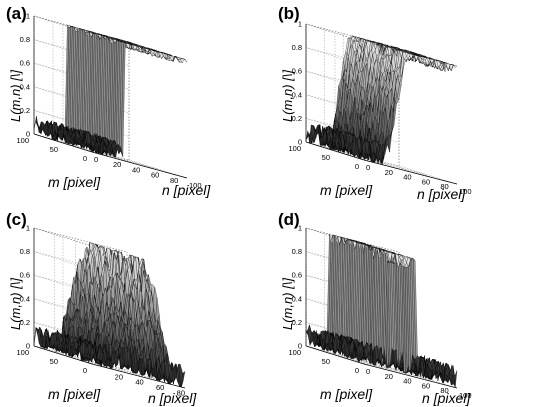 The image size is (545, 407). I want to click on z-axis-title-b: L(m,n) [\], so click(287, 95).